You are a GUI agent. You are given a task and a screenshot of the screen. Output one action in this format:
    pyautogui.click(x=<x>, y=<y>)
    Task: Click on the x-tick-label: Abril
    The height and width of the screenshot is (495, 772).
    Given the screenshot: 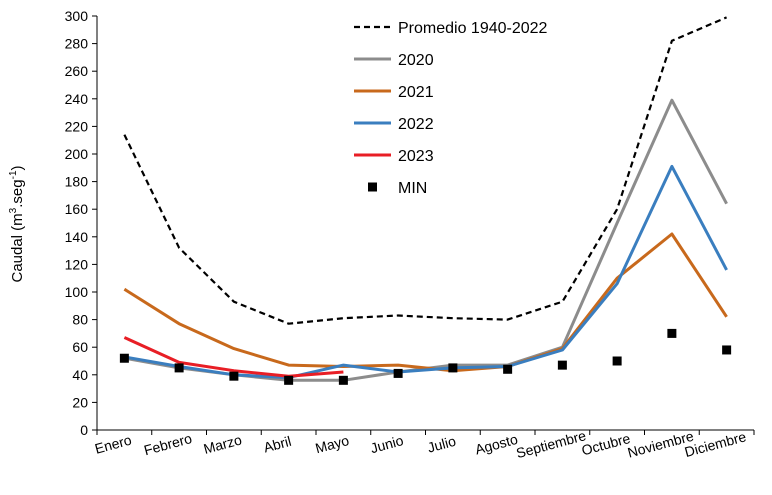 What is the action you would take?
    pyautogui.click(x=277, y=444)
    